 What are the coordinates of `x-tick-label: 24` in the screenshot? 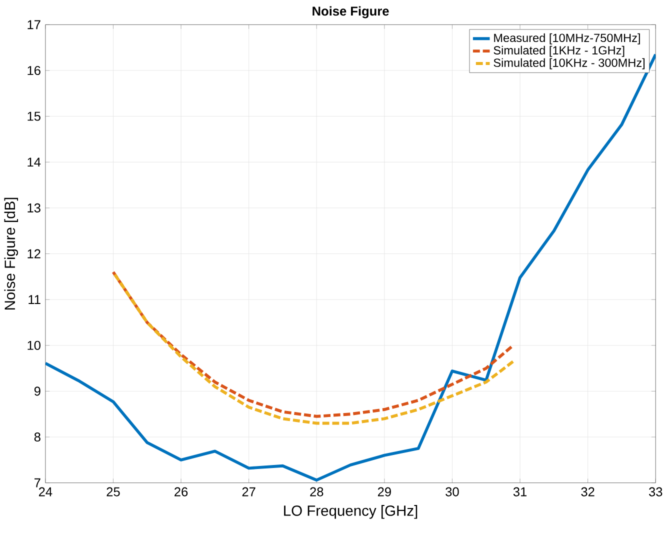 It's located at (45, 491).